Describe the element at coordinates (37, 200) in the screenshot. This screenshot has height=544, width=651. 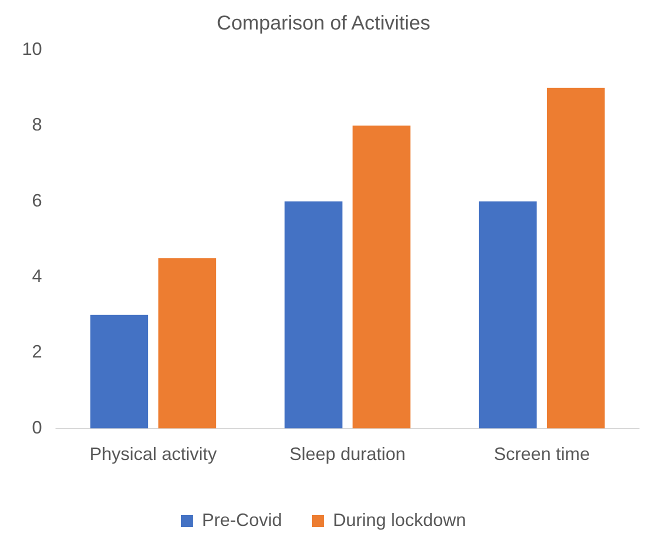
I see `y-tick-label: 6` at that location.